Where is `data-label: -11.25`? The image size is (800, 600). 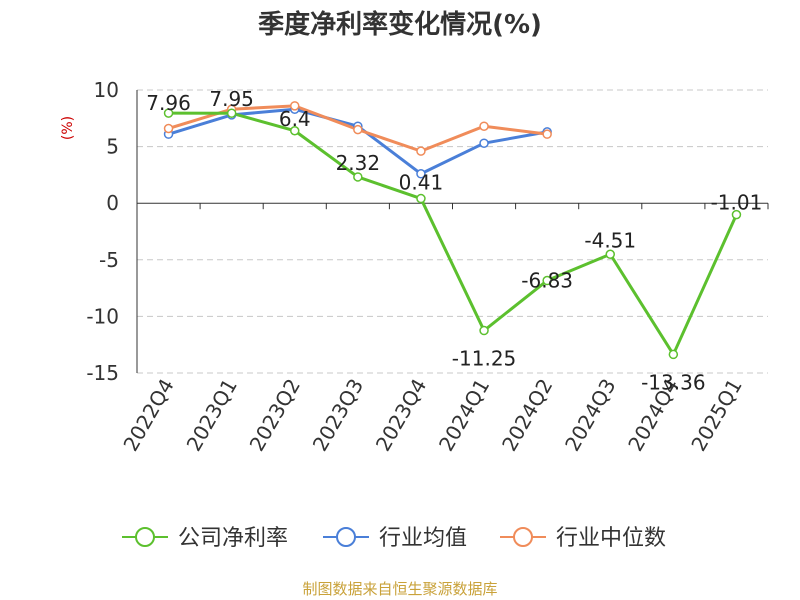
data-label: -11.25 is located at coordinates (484, 359).